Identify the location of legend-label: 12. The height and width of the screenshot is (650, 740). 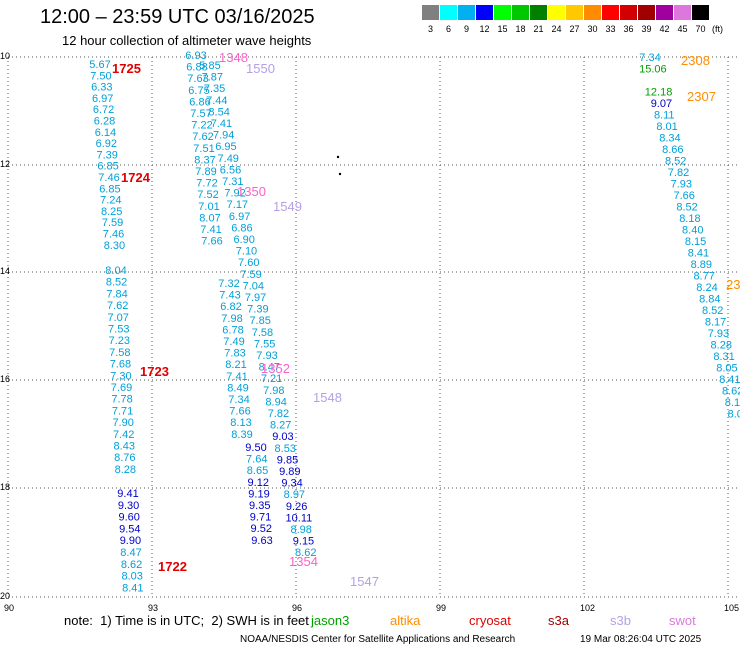
(484, 29).